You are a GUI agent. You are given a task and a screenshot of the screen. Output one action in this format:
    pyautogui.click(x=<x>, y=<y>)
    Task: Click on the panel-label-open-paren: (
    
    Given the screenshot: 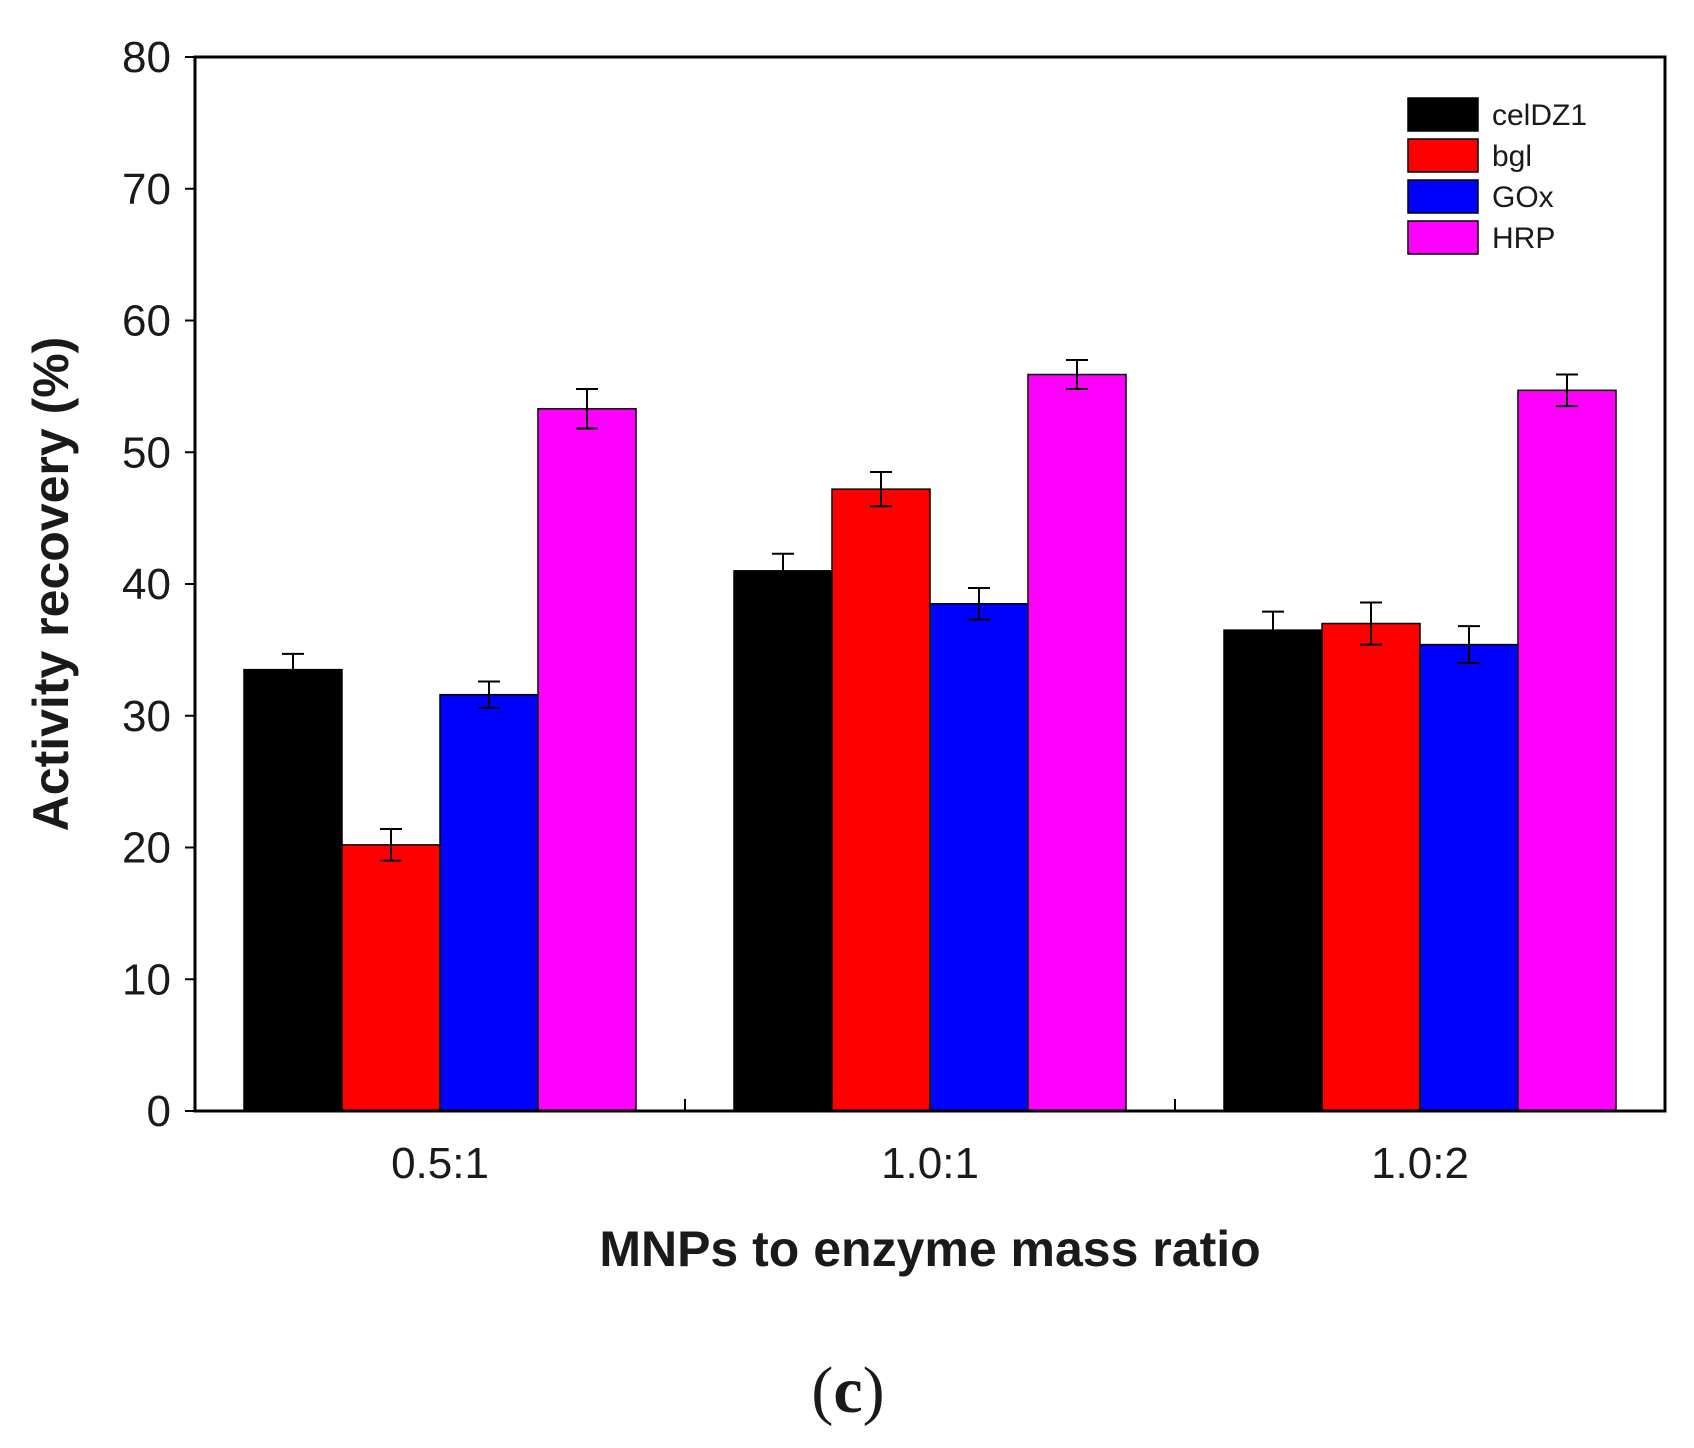 What is the action you would take?
    pyautogui.click(x=822, y=1390)
    